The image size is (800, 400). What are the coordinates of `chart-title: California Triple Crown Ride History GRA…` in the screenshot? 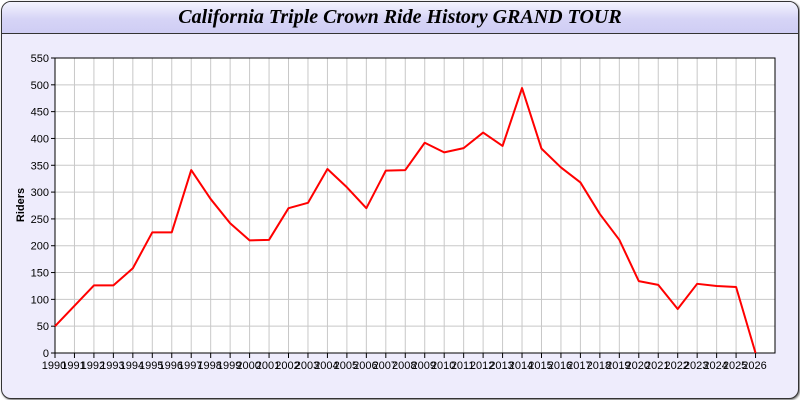 It's located at (400, 17).